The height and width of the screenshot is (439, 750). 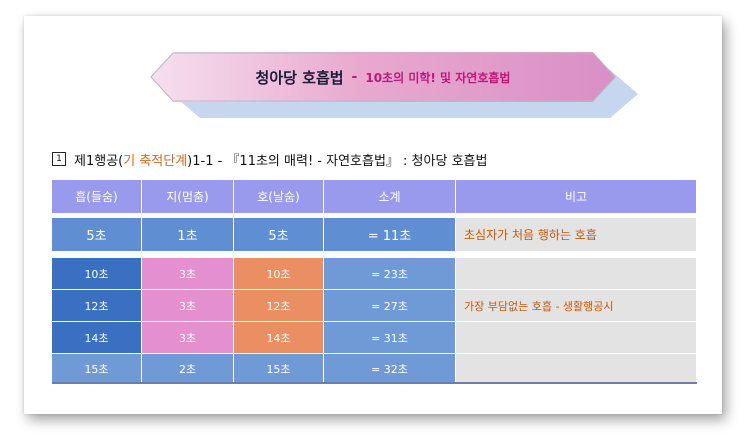 I want to click on banner-main-title: 청아당 호흡법, so click(x=299, y=77).